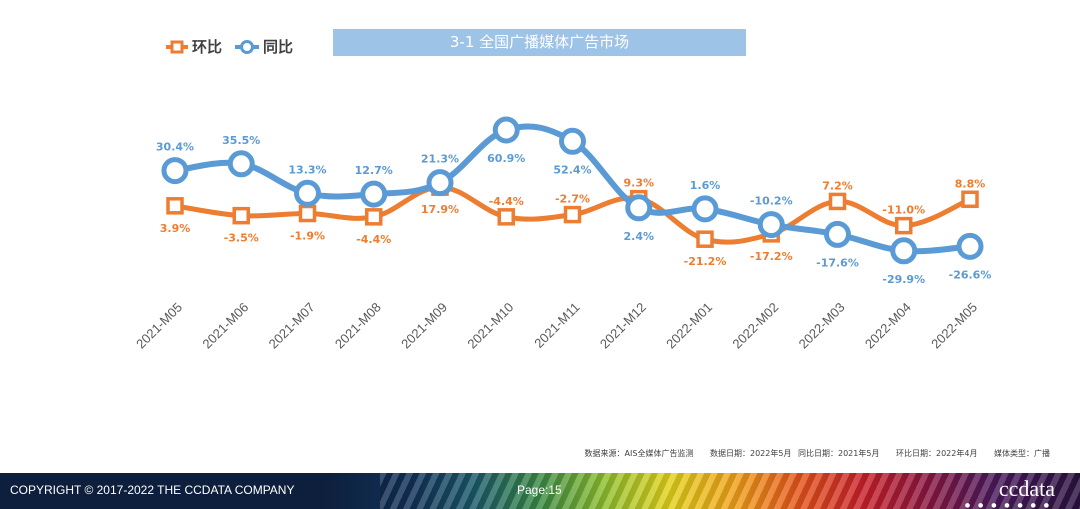  Describe the element at coordinates (888, 326) in the screenshot. I see `x-tick-label-11: 2022-M04` at that location.